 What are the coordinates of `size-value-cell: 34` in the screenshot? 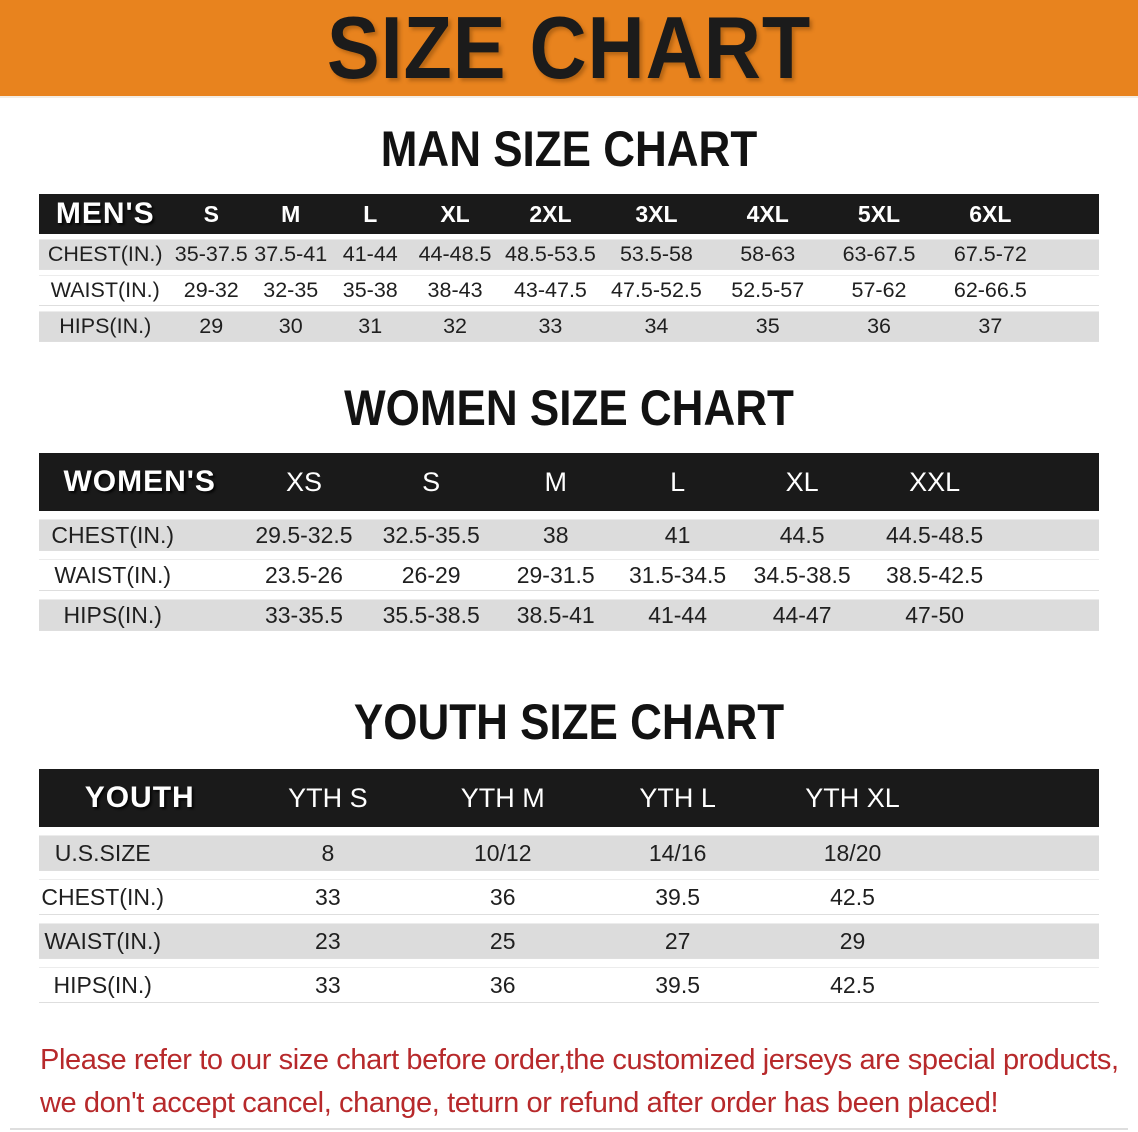 It's located at (656, 326).